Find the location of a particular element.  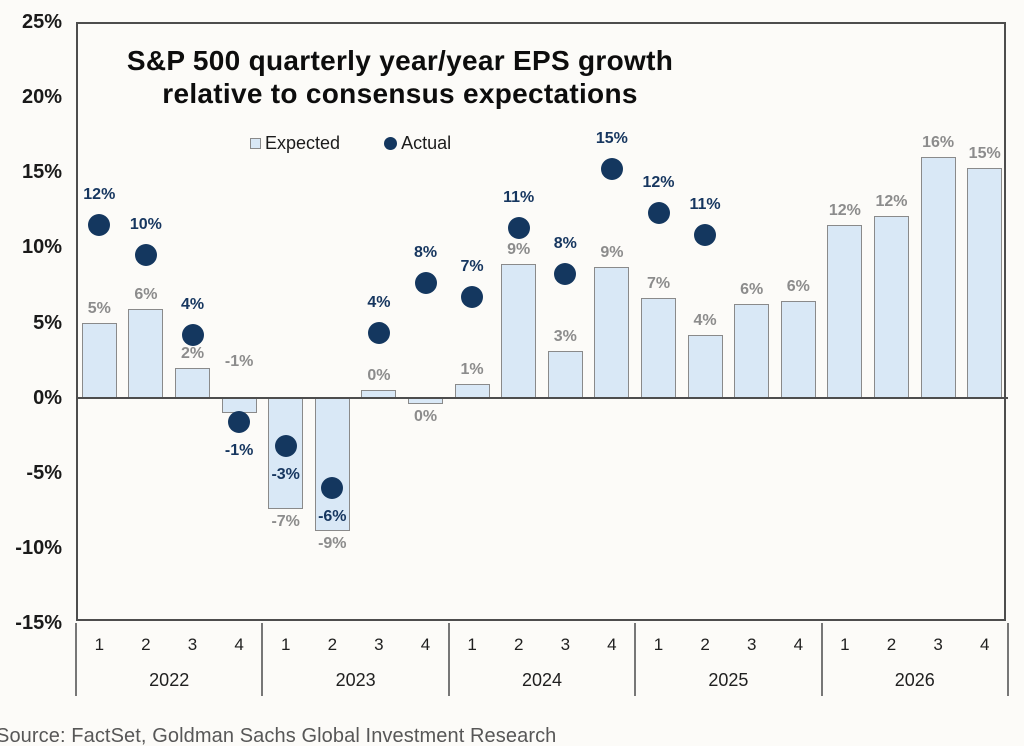

expected-bar-label: 5% is located at coordinates (99, 308).